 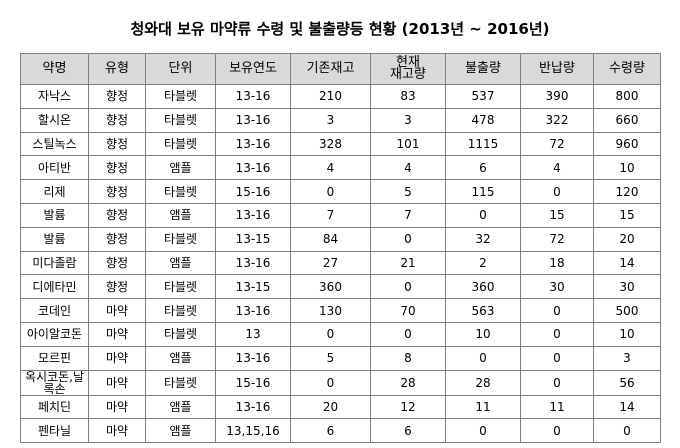 What do you see at coordinates (330, 263) in the screenshot?
I see `table-cell: 27` at bounding box center [330, 263].